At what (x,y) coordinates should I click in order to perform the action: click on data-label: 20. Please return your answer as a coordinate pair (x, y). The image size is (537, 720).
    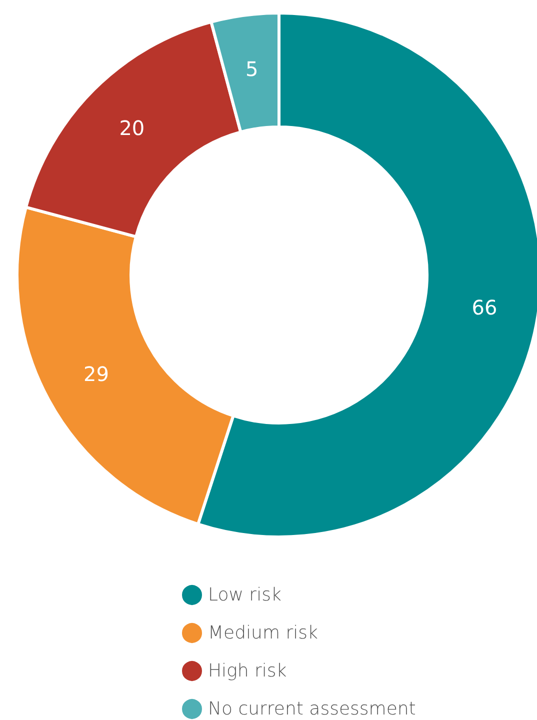
    Looking at the image, I should click on (132, 128).